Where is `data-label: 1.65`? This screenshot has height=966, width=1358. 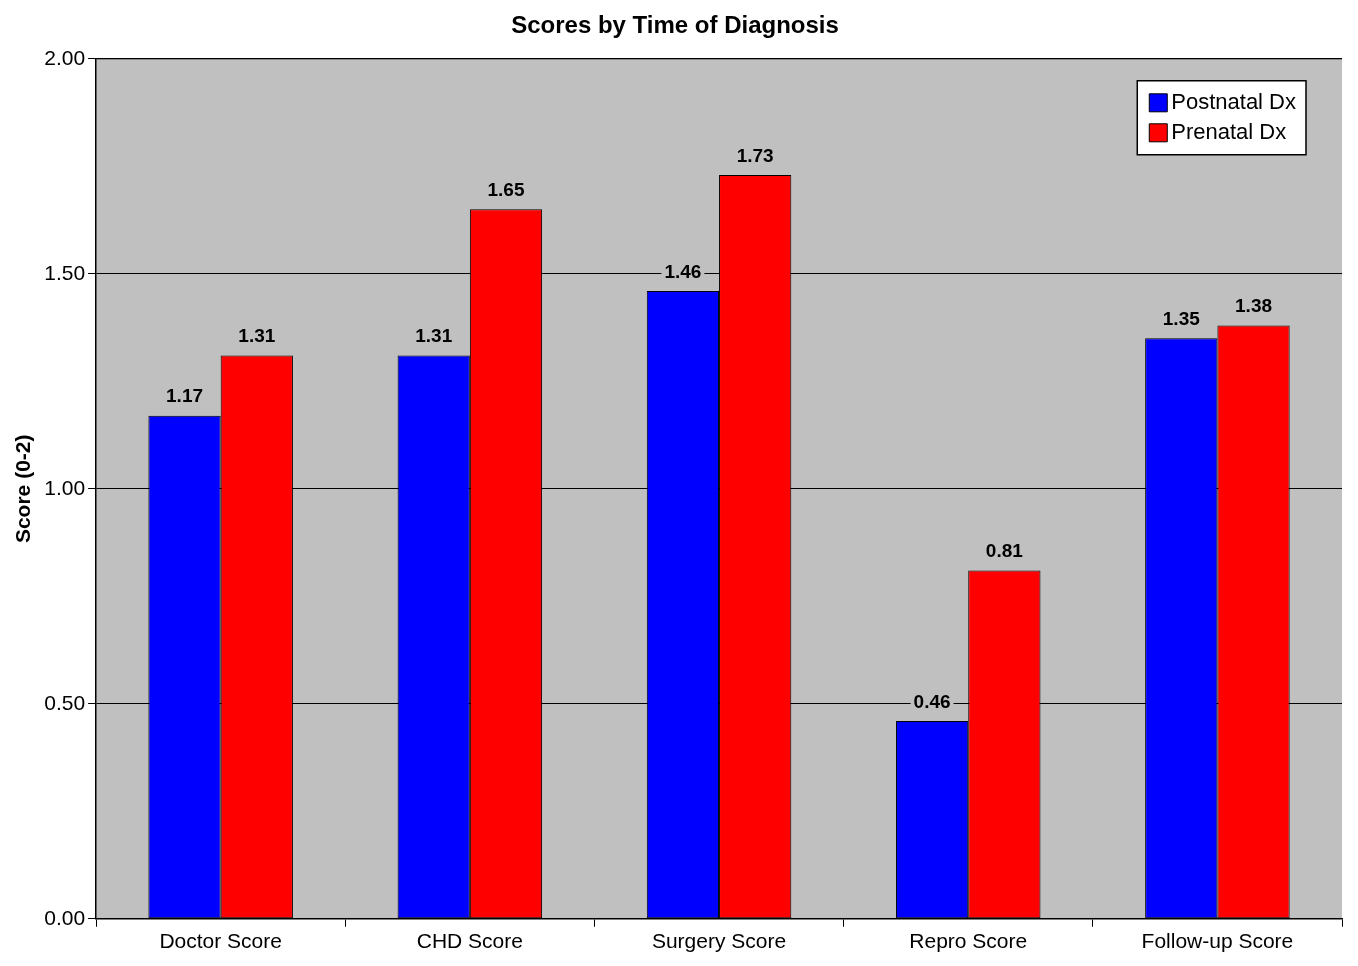
data-label: 1.65 is located at coordinates (506, 190).